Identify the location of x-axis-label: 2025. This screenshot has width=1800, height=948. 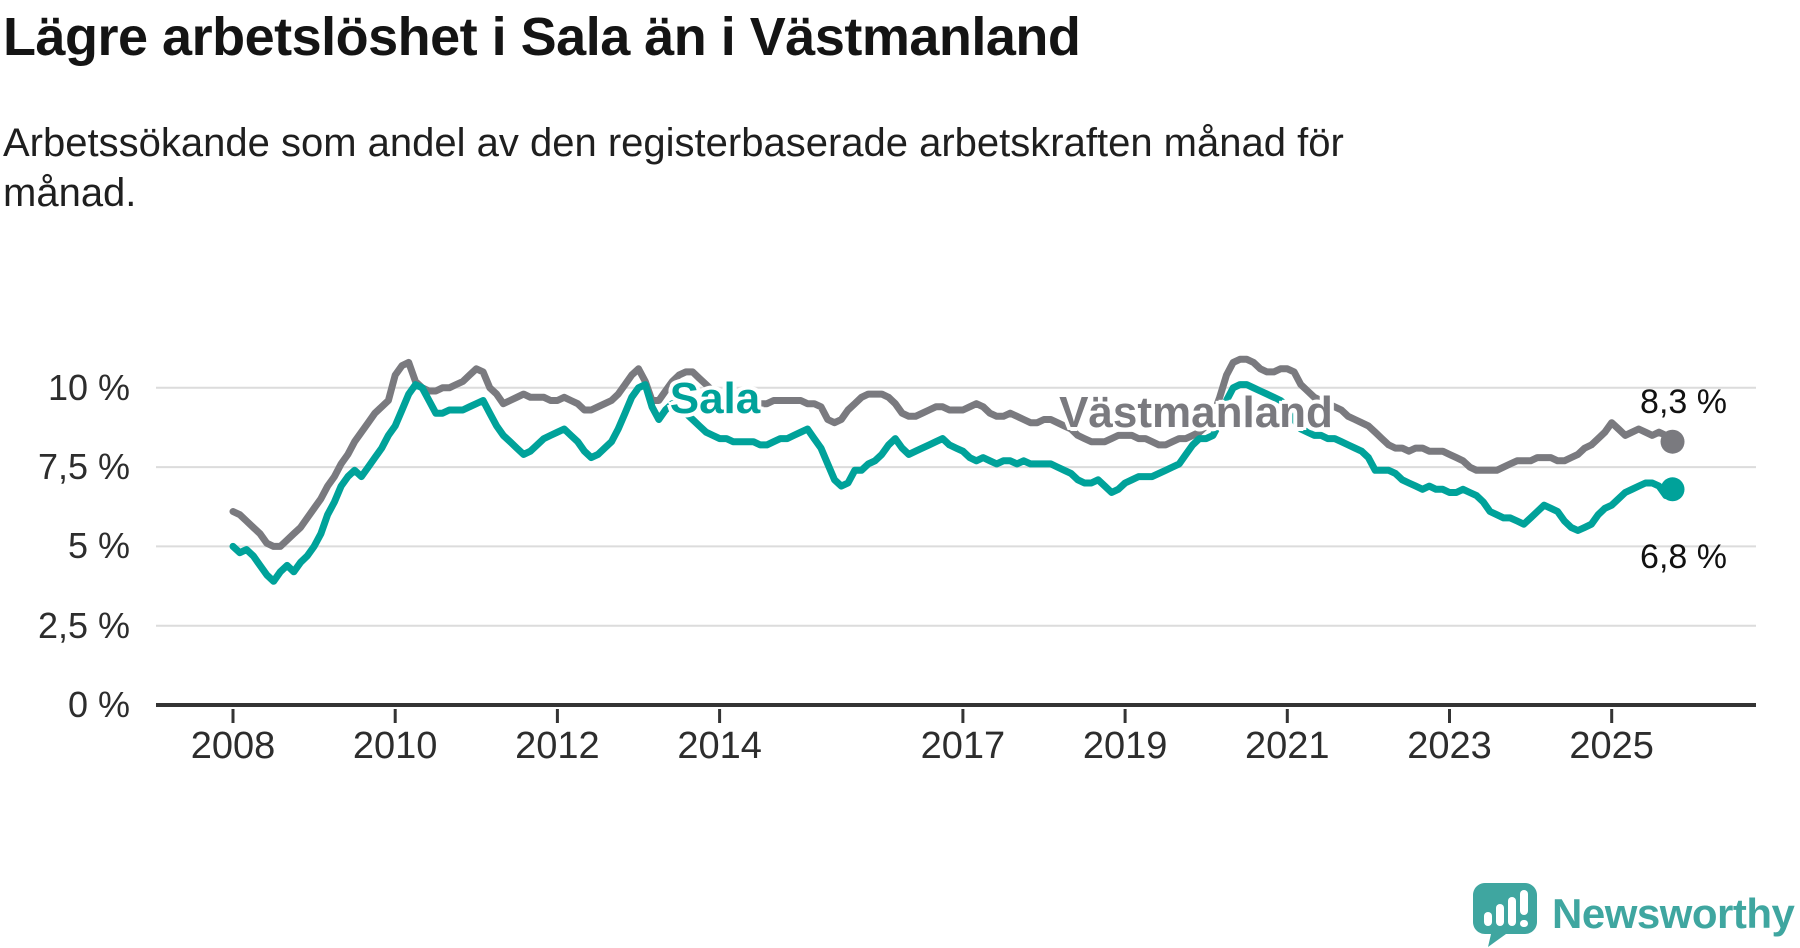
(1611, 746).